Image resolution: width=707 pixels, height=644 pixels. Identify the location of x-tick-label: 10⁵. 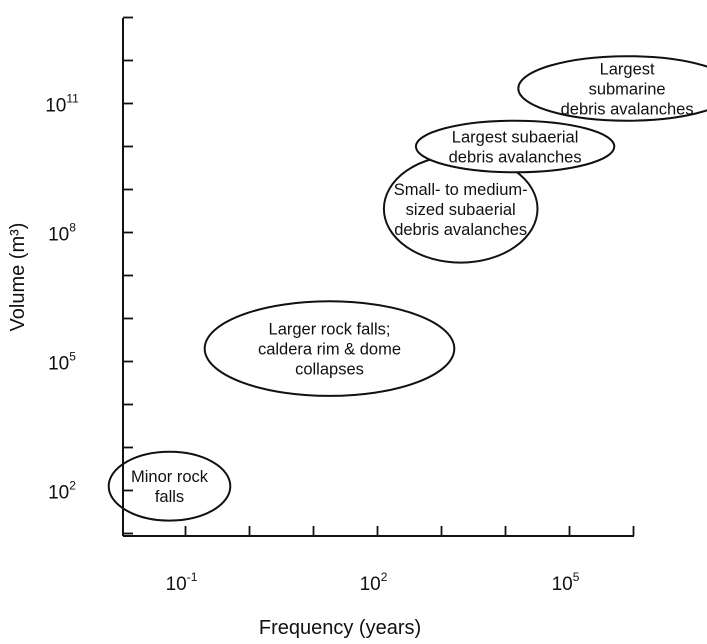
(566, 582).